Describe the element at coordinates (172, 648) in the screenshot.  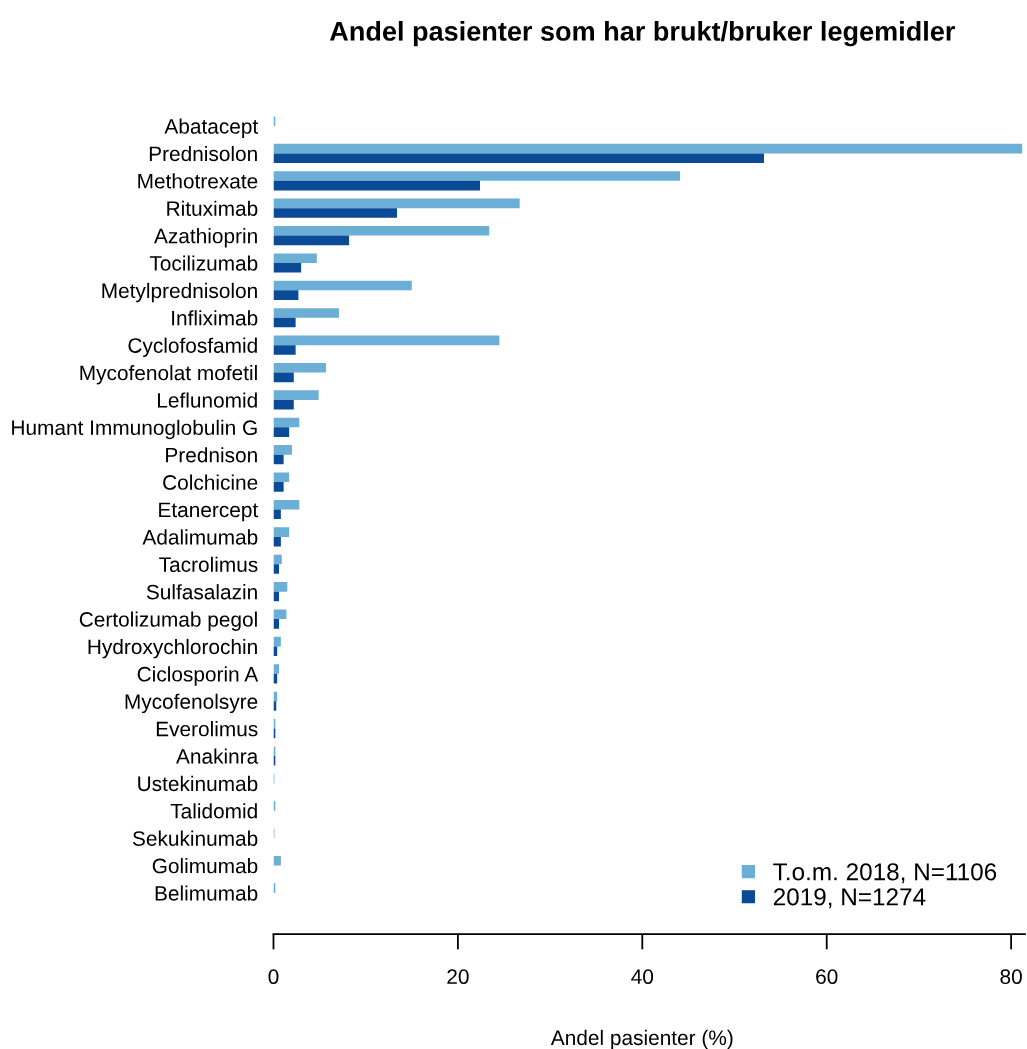
I see `y-tick-label: Hydroxychlorochin` at that location.